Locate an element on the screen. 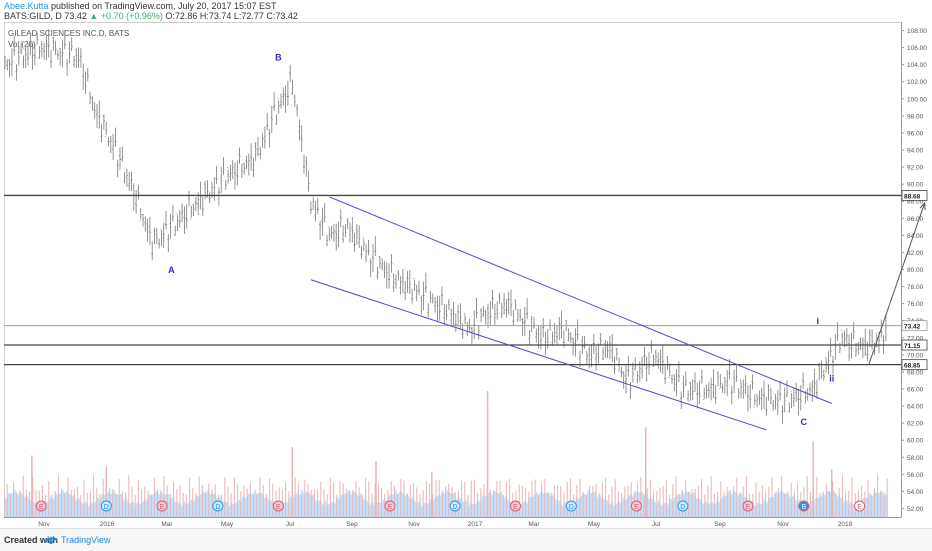  y-tick-label: 100.00 is located at coordinates (917, 99).